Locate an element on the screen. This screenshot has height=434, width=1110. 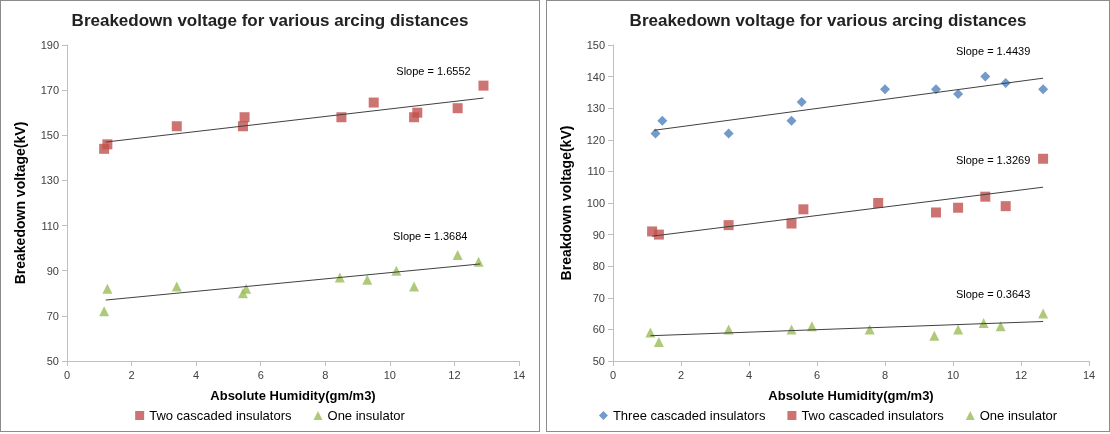
y-axis-title: Breakedown voltage(kV) is located at coordinates (20, 203).